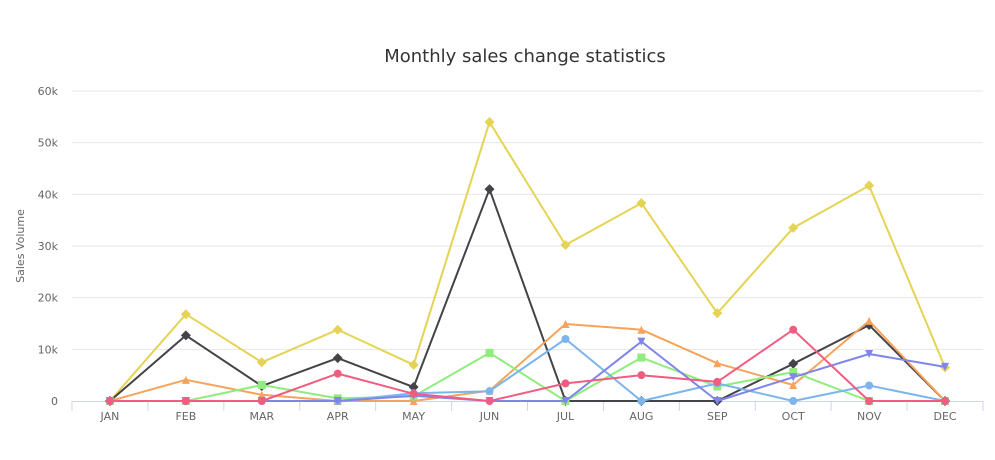  Describe the element at coordinates (489, 416) in the screenshot. I see `x-tick-label: JUN` at that location.